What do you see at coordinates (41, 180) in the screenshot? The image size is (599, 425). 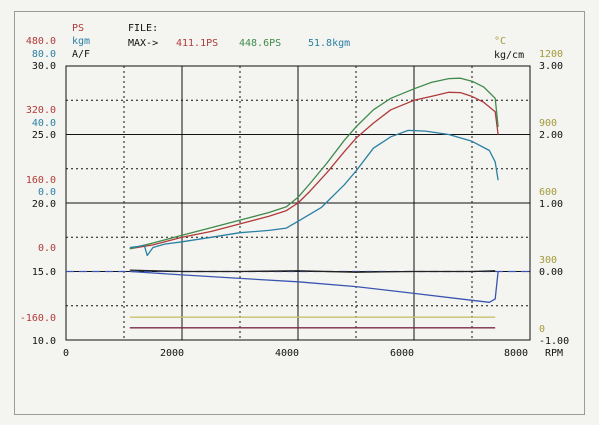 I see `ps-tick: 160.0` at bounding box center [41, 180].